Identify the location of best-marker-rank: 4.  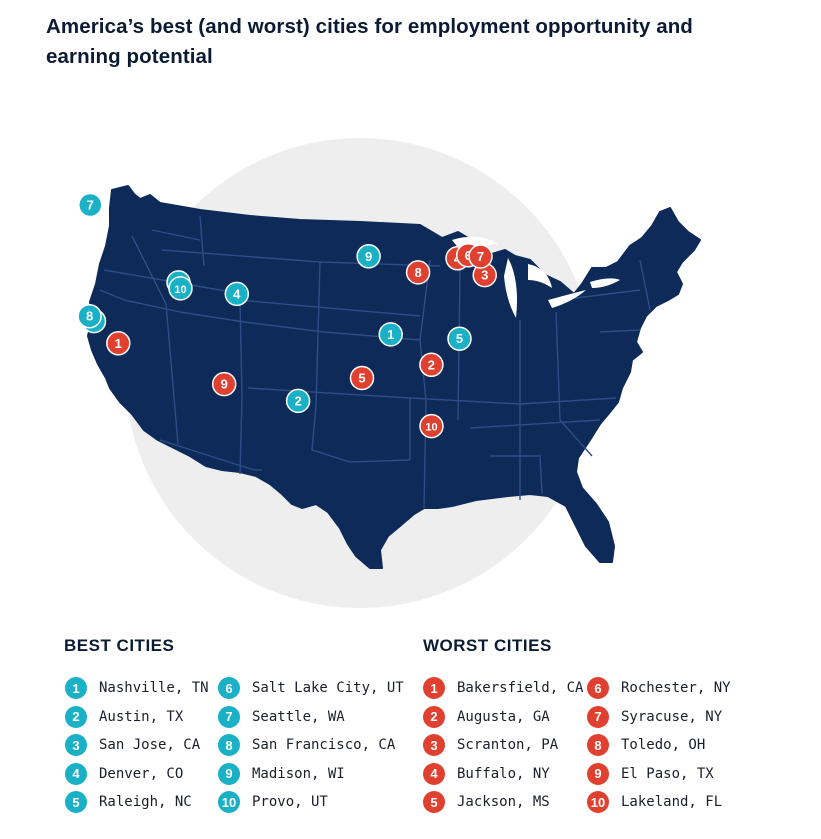
(237, 293).